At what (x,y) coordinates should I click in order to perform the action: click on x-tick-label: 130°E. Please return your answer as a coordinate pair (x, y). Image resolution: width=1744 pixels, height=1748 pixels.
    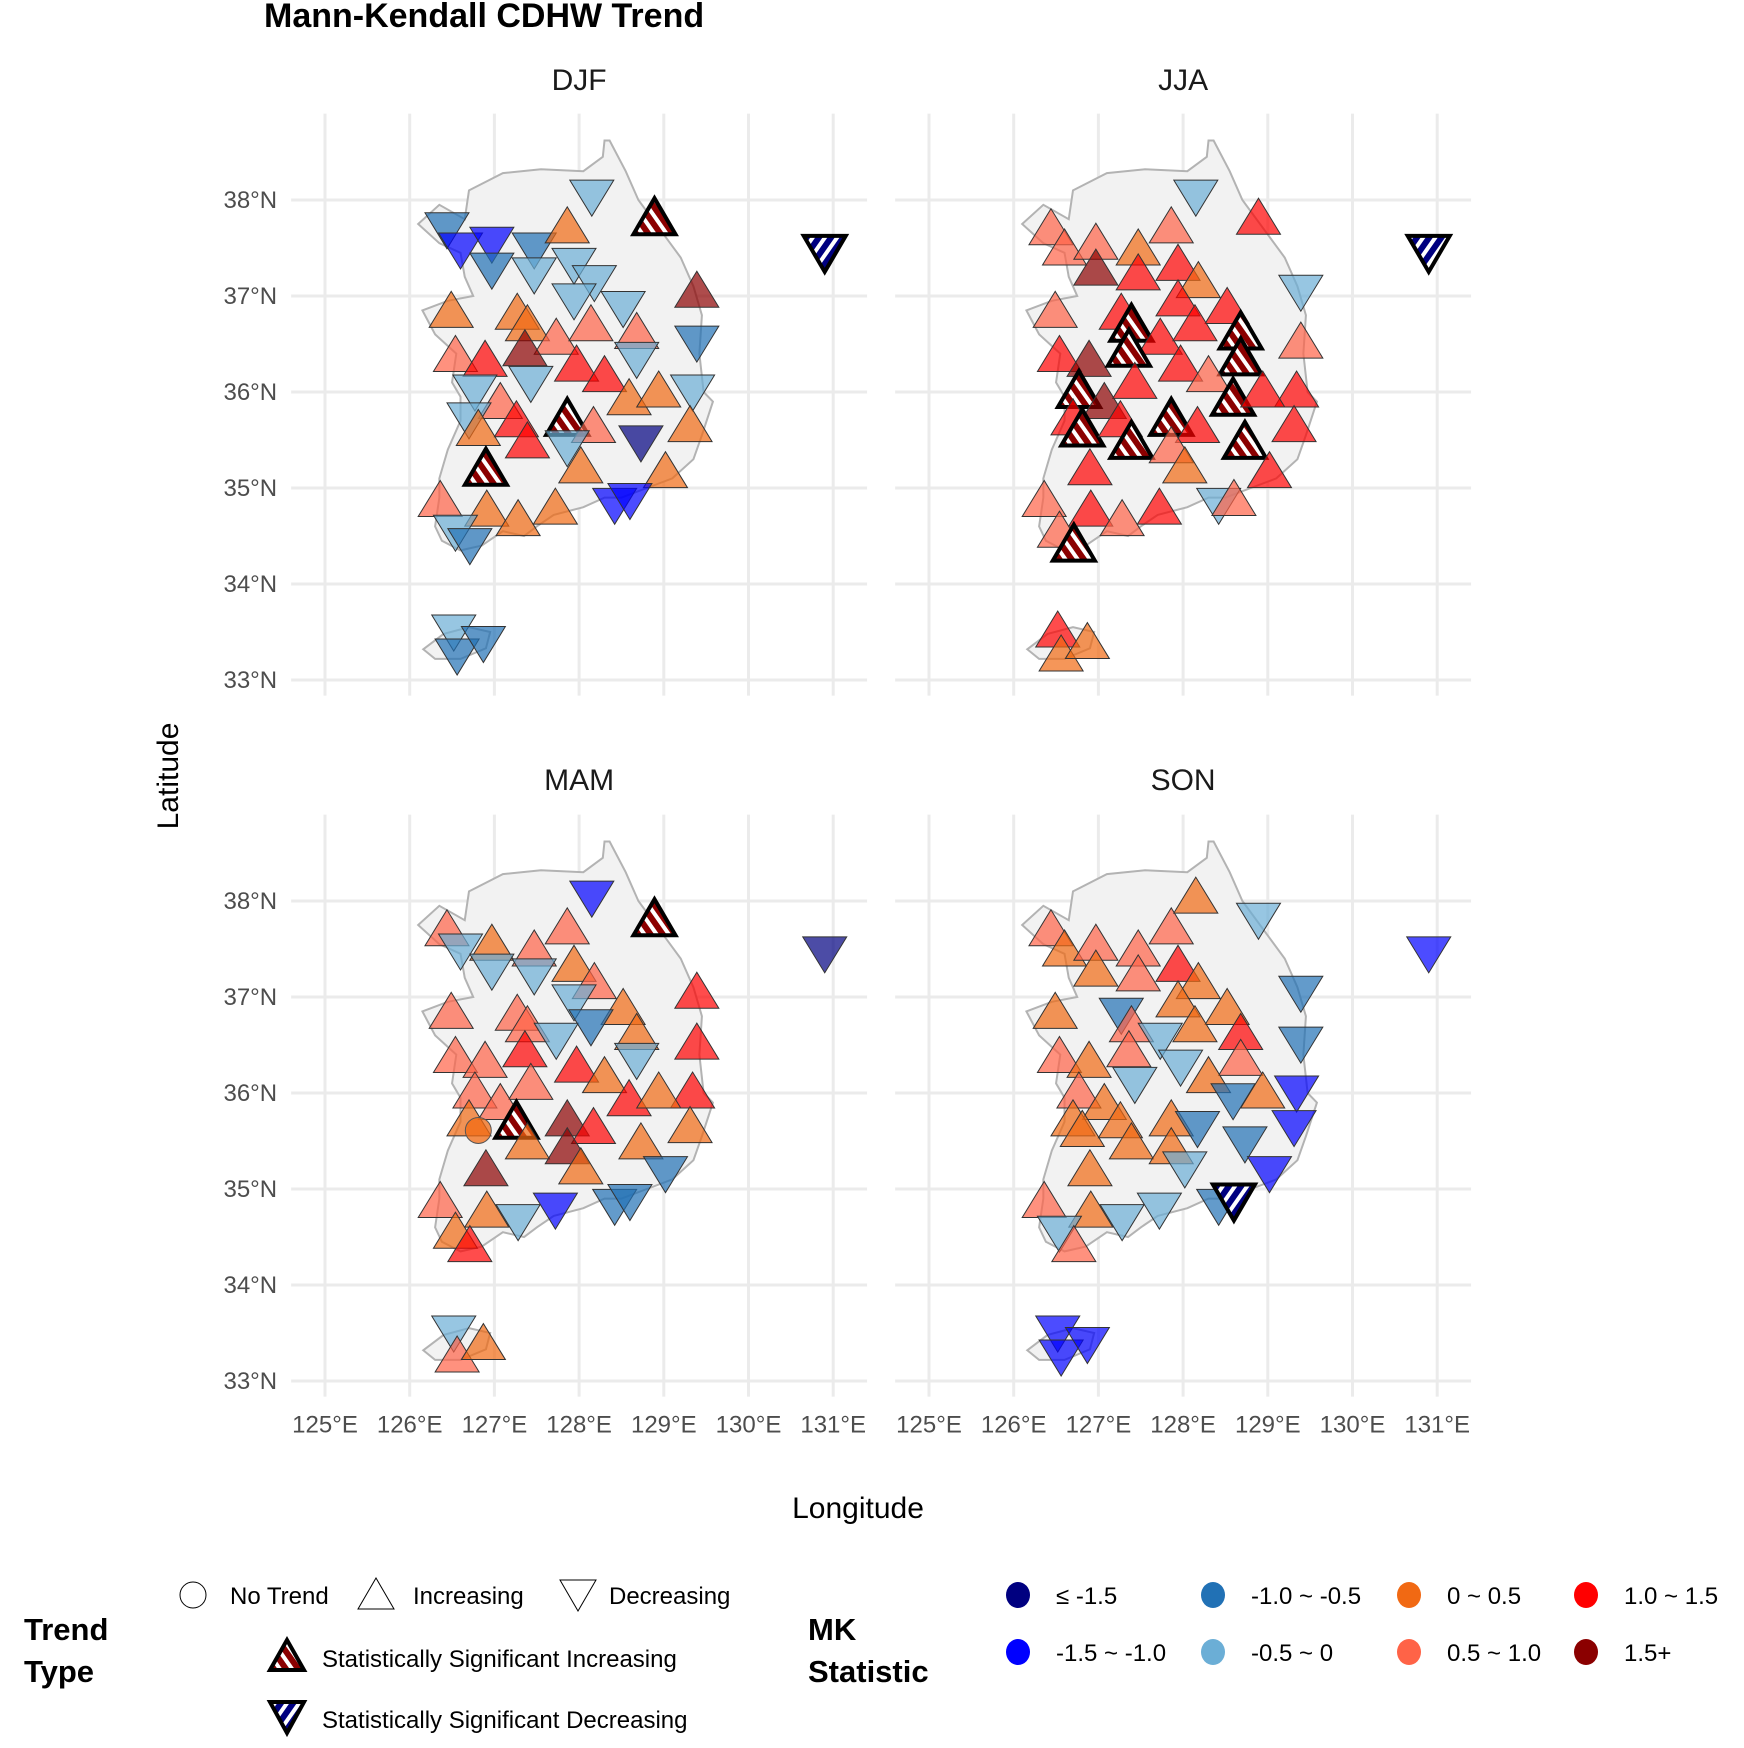
    Looking at the image, I should click on (1353, 1425).